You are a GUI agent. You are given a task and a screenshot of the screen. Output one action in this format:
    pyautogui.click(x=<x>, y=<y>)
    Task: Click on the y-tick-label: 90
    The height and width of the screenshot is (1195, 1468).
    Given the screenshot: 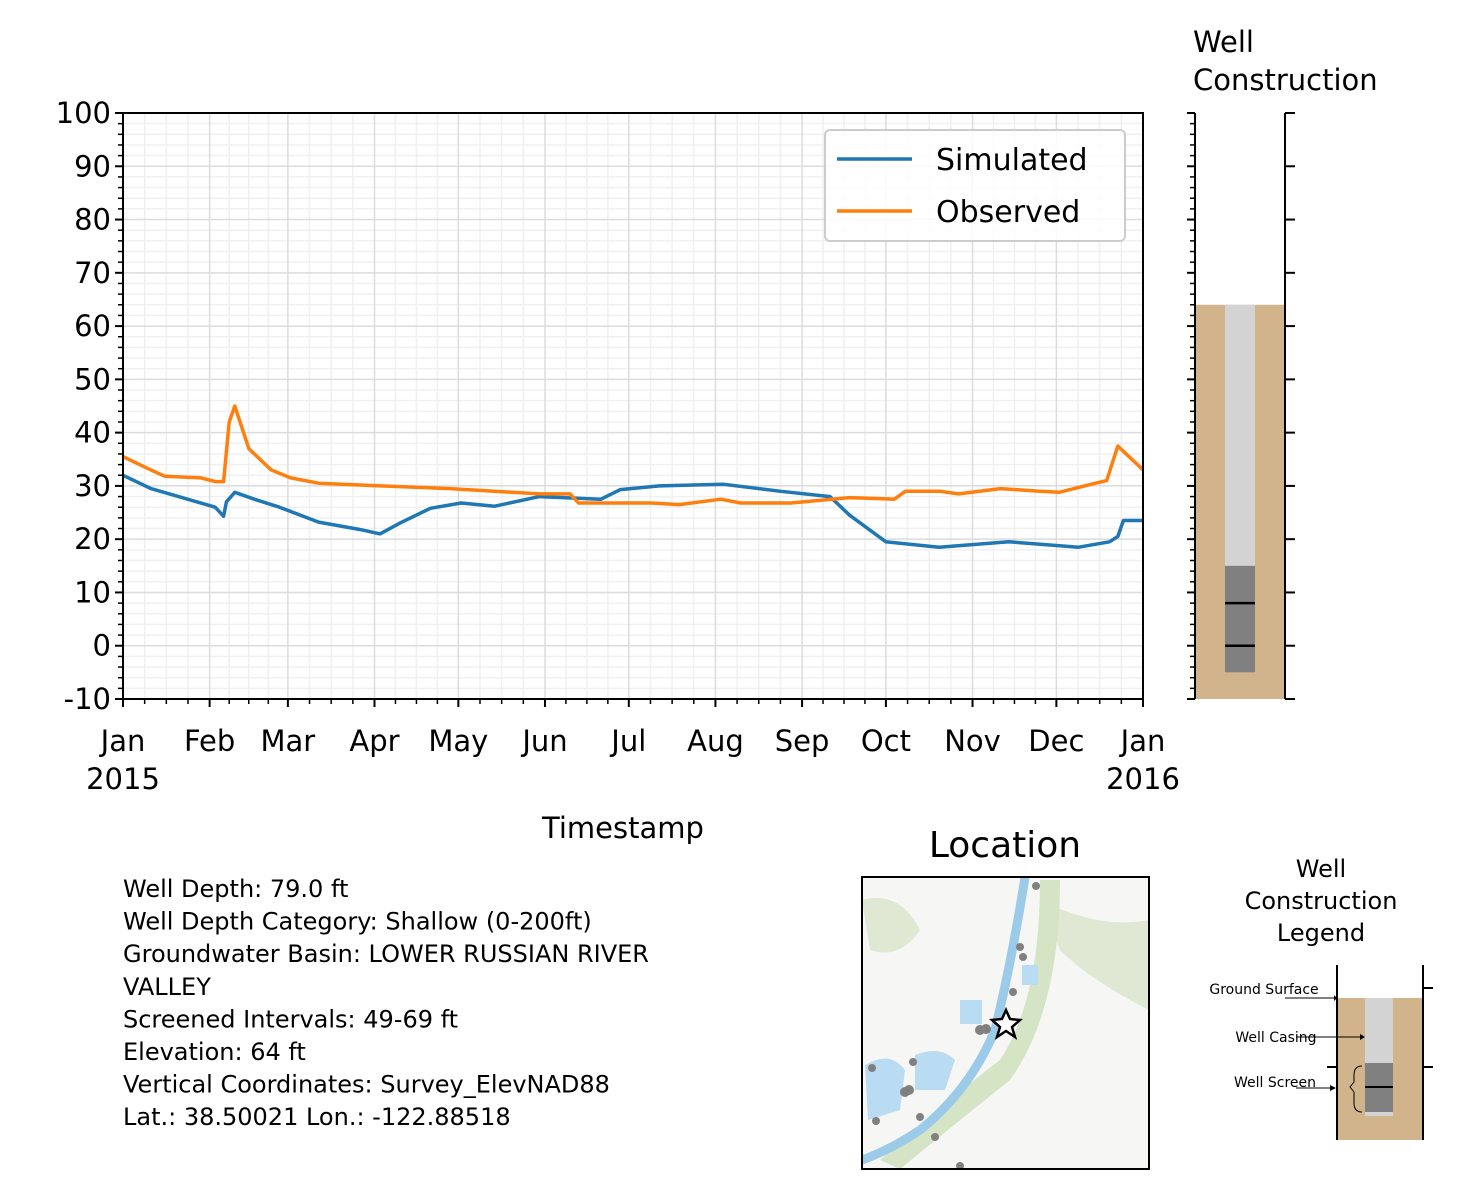 What is the action you would take?
    pyautogui.click(x=92, y=166)
    